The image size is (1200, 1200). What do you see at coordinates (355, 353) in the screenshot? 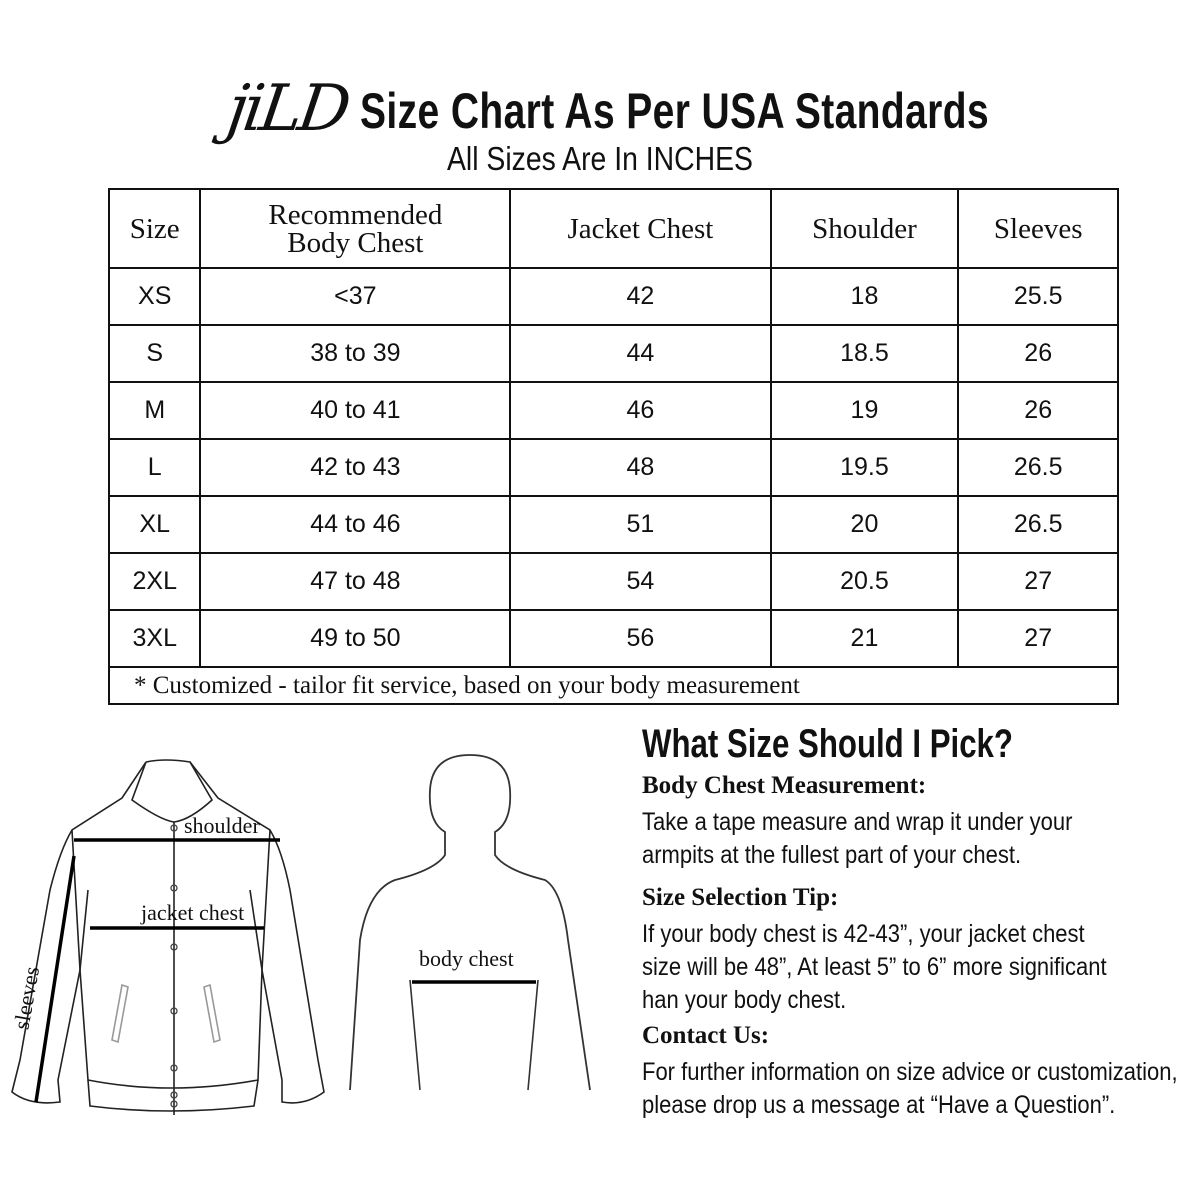
I see `table-cell: 38 to 39` at bounding box center [355, 353].